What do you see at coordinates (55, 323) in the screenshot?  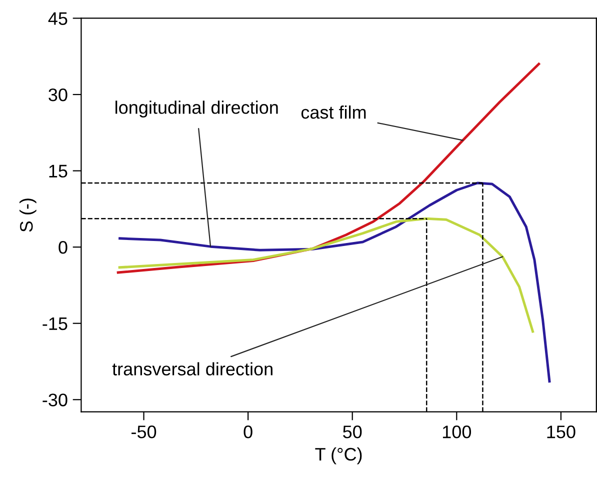 I see `y-tick-label: -15` at bounding box center [55, 323].